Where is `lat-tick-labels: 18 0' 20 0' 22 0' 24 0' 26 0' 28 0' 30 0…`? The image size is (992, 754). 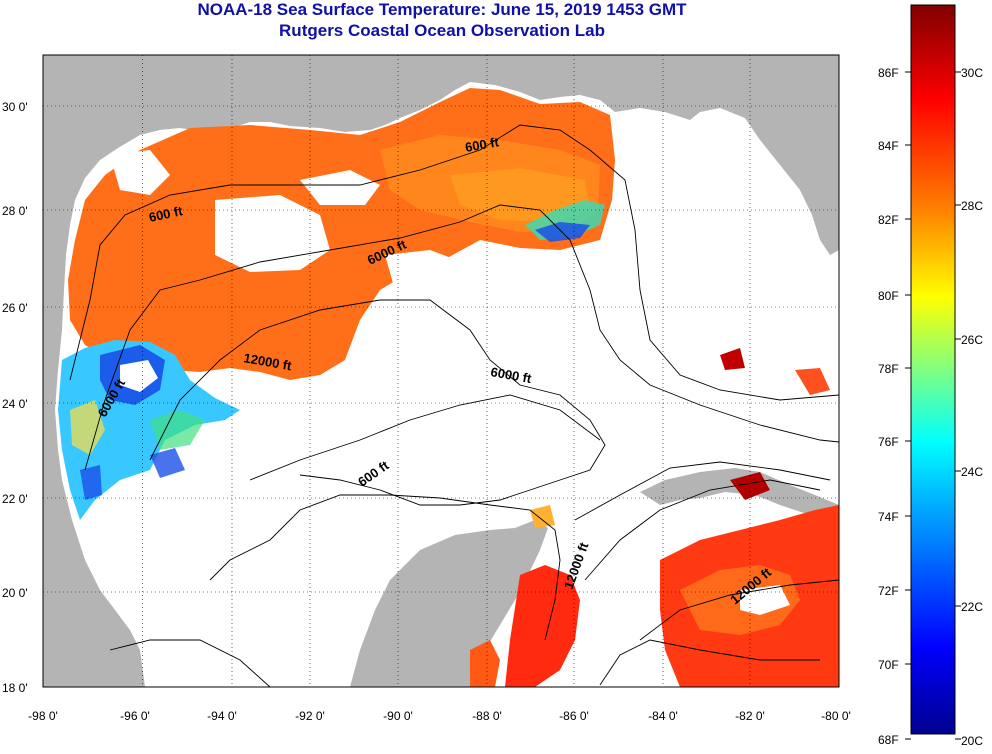
lat-tick-labels: 18 0' 20 0' 22 0' 24 0' 26 0' 28 0' 30 0… is located at coordinates (15, 397).